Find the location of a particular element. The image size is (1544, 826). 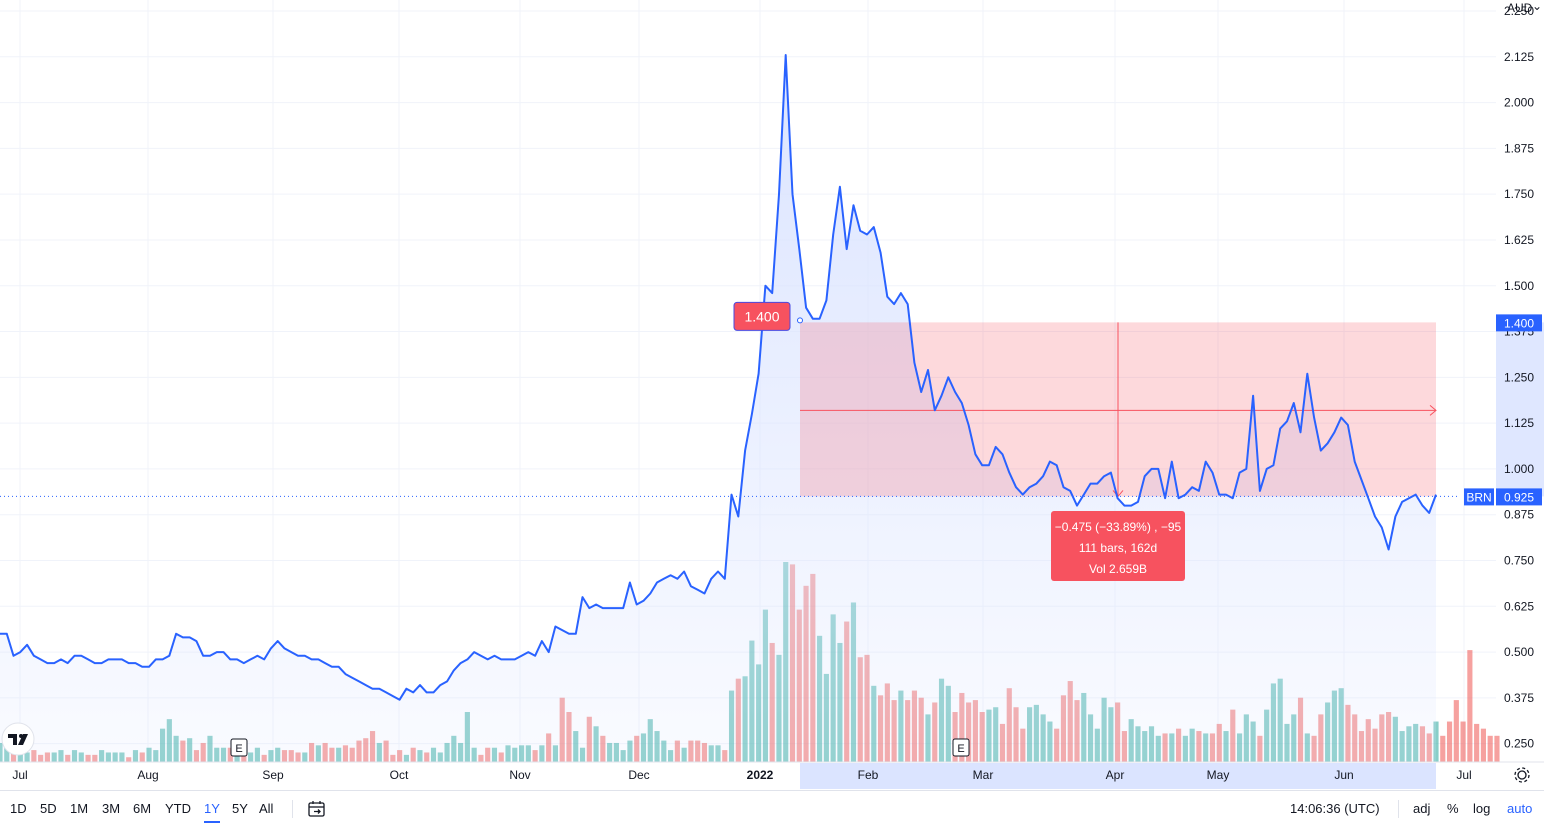

y-tick-label: 0.375 is located at coordinates (1519, 698).